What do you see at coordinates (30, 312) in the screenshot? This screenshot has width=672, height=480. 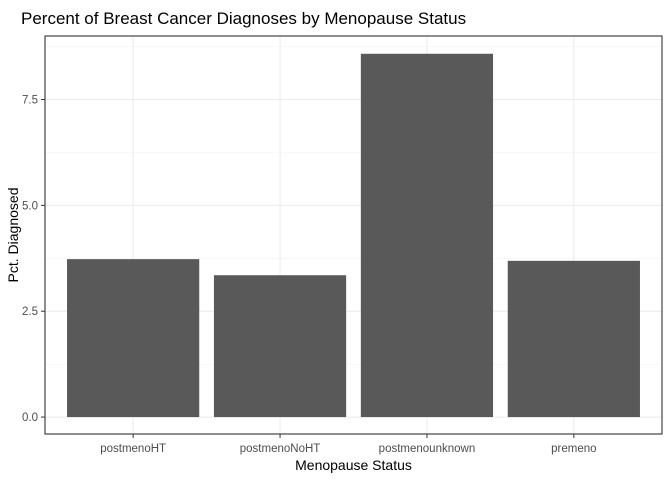 I see `y-tick-label: 2.5` at bounding box center [30, 312].